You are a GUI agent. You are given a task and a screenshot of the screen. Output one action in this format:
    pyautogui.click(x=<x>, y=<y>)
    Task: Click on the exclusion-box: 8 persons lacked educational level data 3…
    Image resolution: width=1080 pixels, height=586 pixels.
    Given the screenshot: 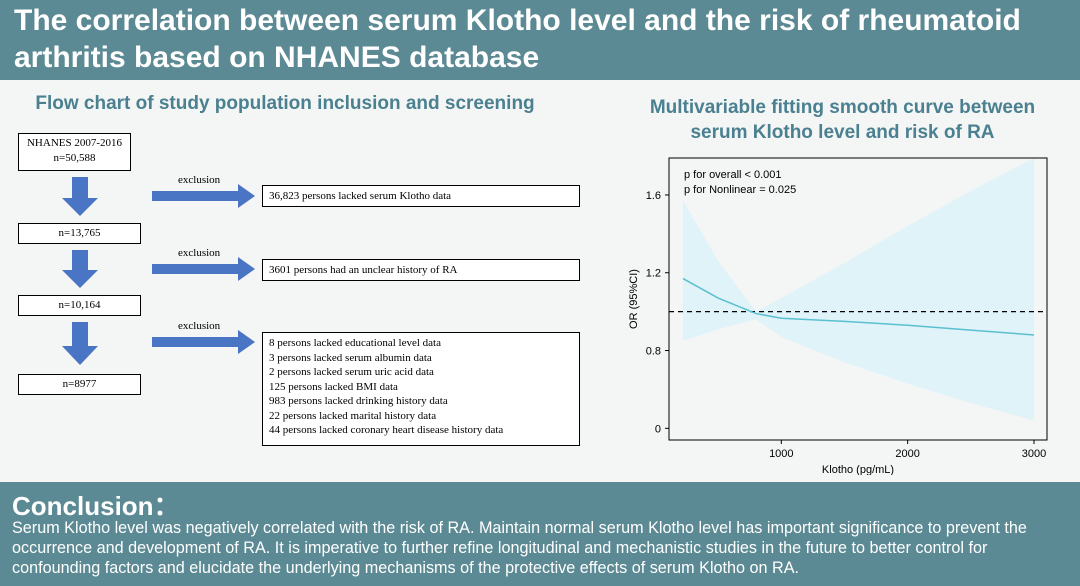 What is the action you would take?
    pyautogui.click(x=421, y=389)
    